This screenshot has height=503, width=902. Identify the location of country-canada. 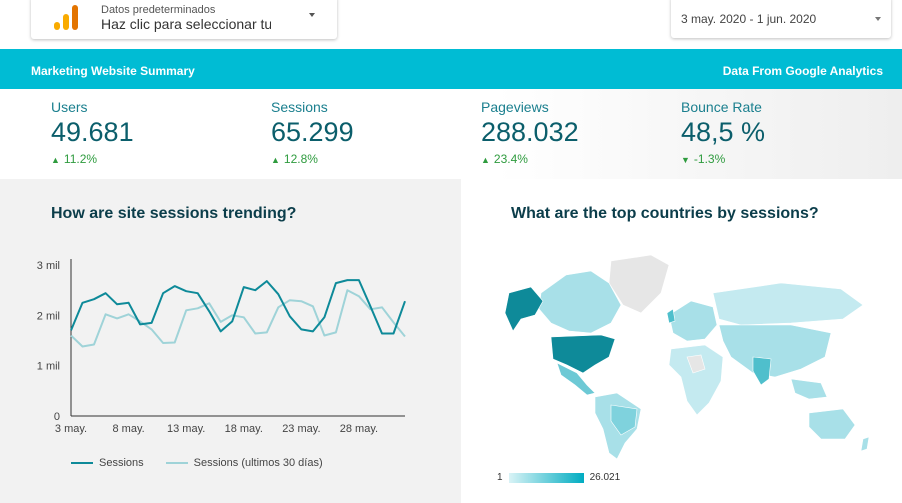
(580, 302).